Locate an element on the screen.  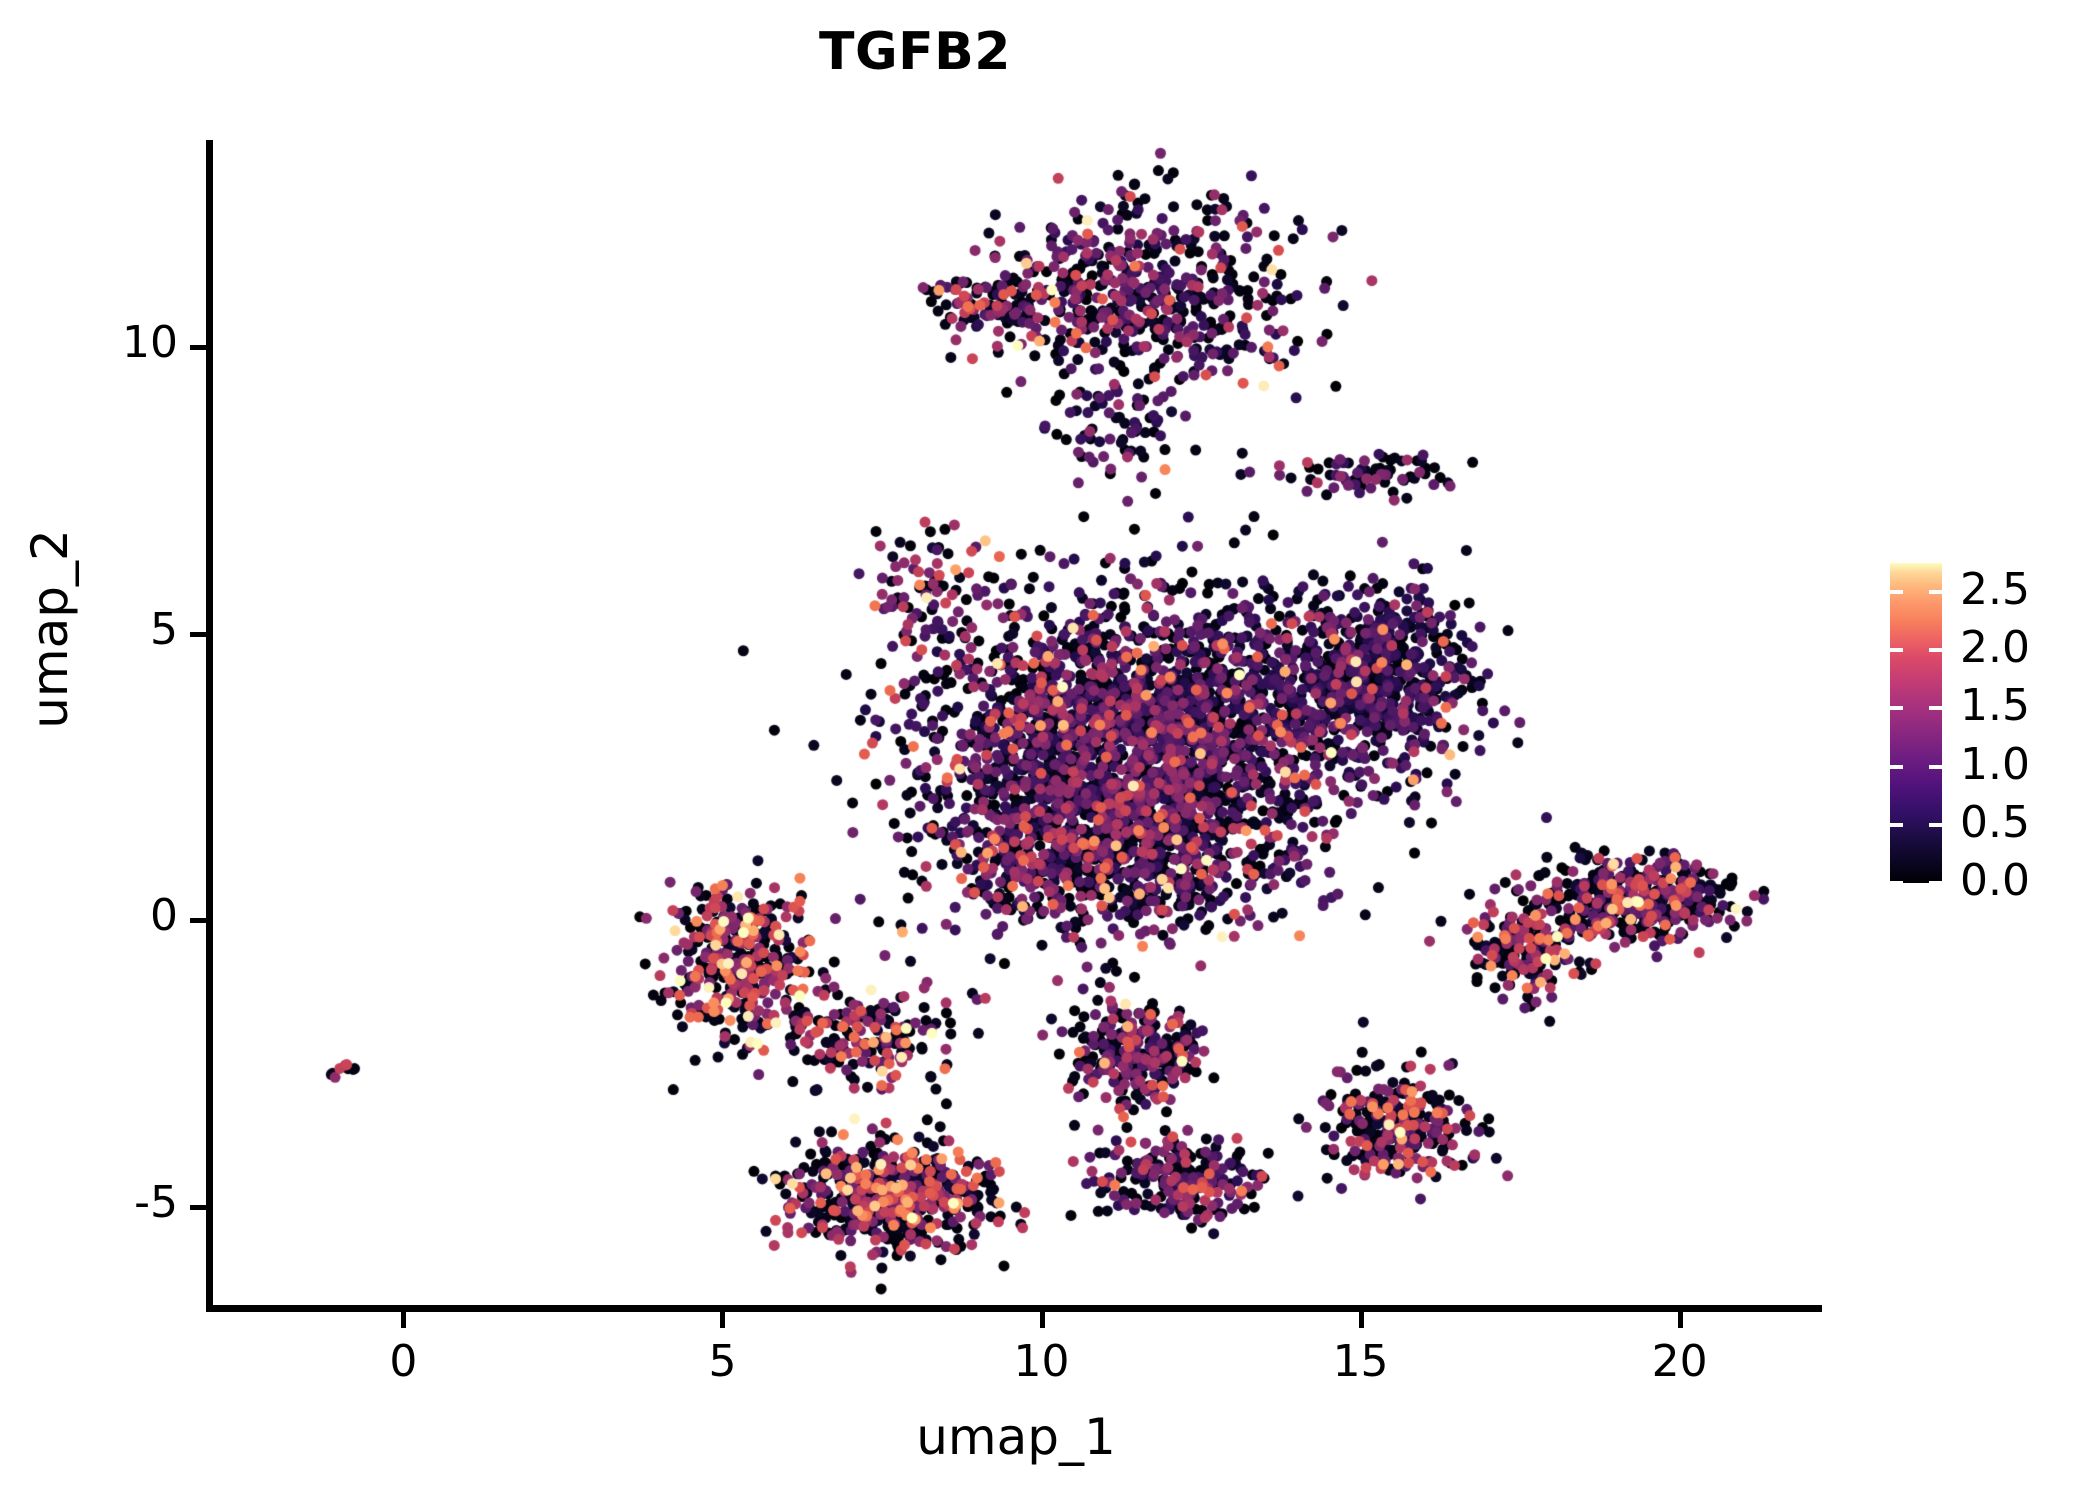
x-tick-label: 15 is located at coordinates (1360, 1361).